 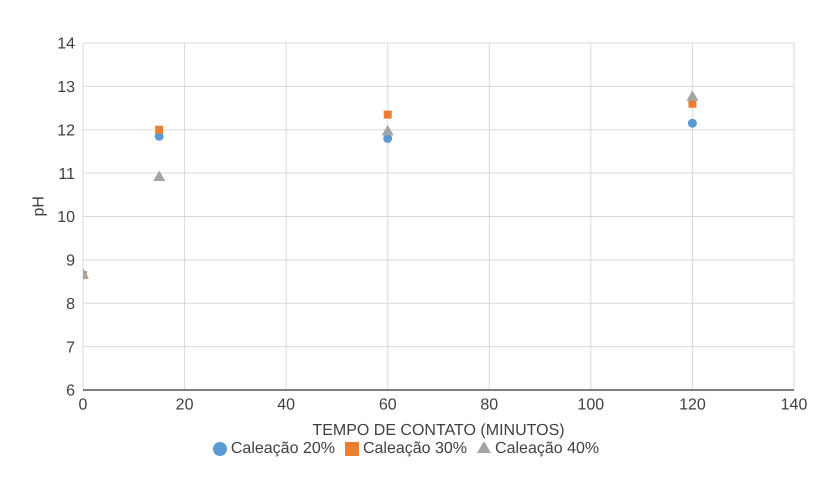 I want to click on x-tick-label: 20, so click(x=185, y=405).